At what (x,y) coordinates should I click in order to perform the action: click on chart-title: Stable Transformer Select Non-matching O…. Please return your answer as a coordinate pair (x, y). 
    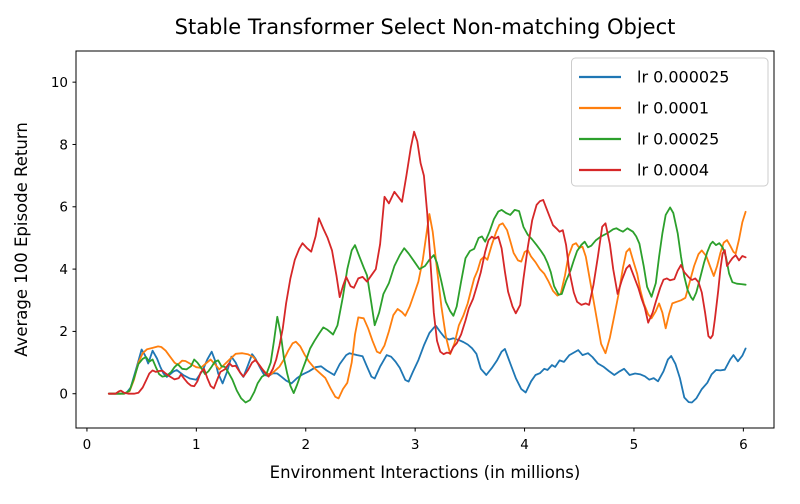
    Looking at the image, I should click on (425, 27).